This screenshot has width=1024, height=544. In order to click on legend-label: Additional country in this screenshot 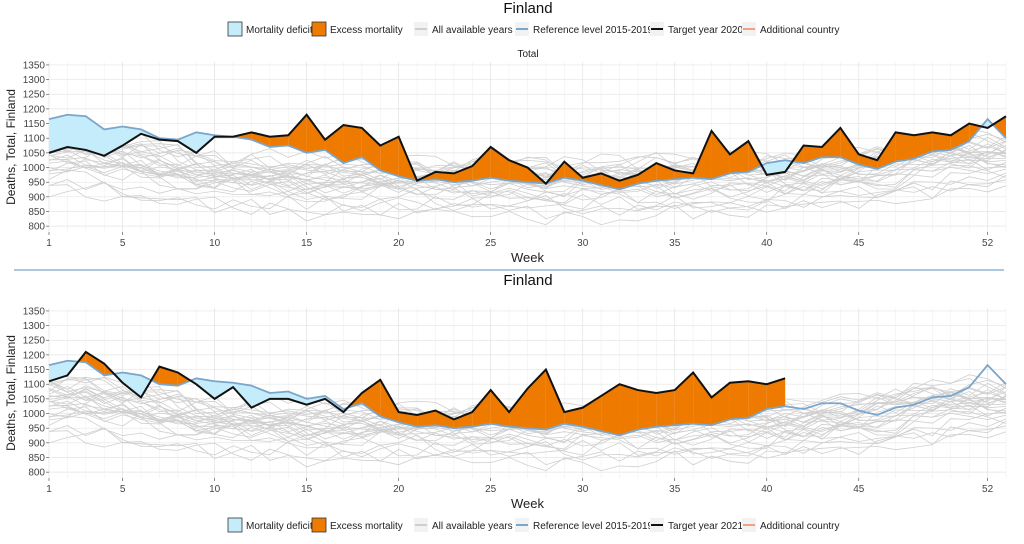, I will do `click(800, 30)`.